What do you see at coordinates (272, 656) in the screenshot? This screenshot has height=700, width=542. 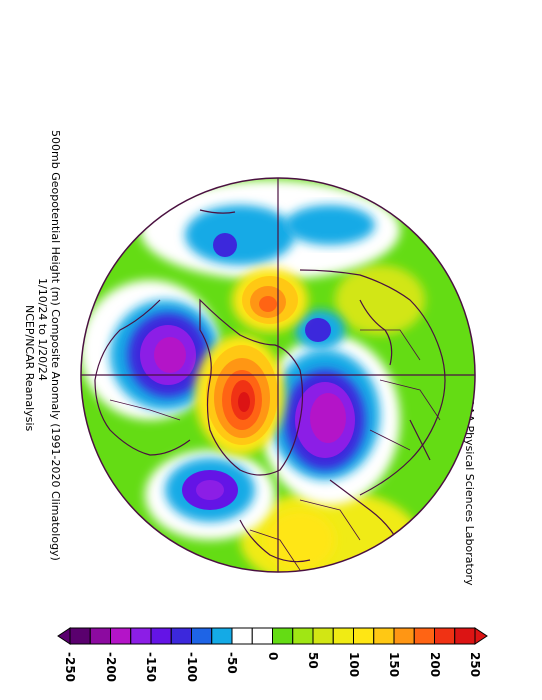 I see `colorbar-tick-label: 0` at bounding box center [272, 656].